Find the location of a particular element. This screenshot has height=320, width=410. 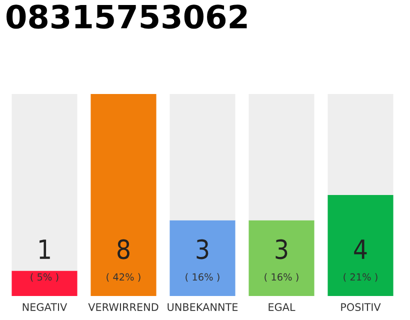

data-label: 1 is located at coordinates (45, 249).